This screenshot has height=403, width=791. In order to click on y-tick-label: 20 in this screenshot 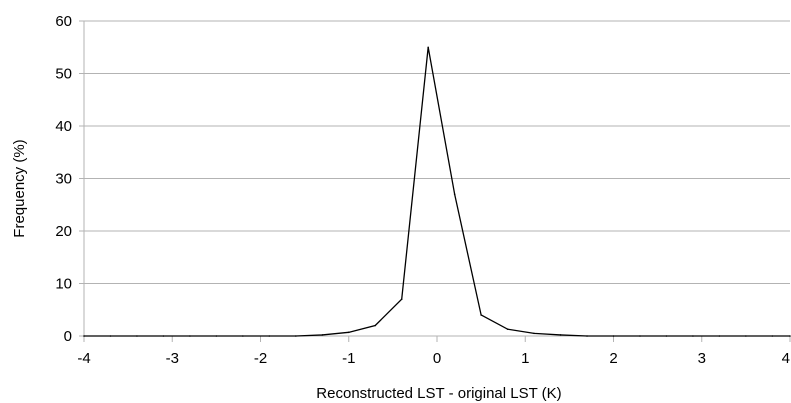, I will do `click(63, 231)`.